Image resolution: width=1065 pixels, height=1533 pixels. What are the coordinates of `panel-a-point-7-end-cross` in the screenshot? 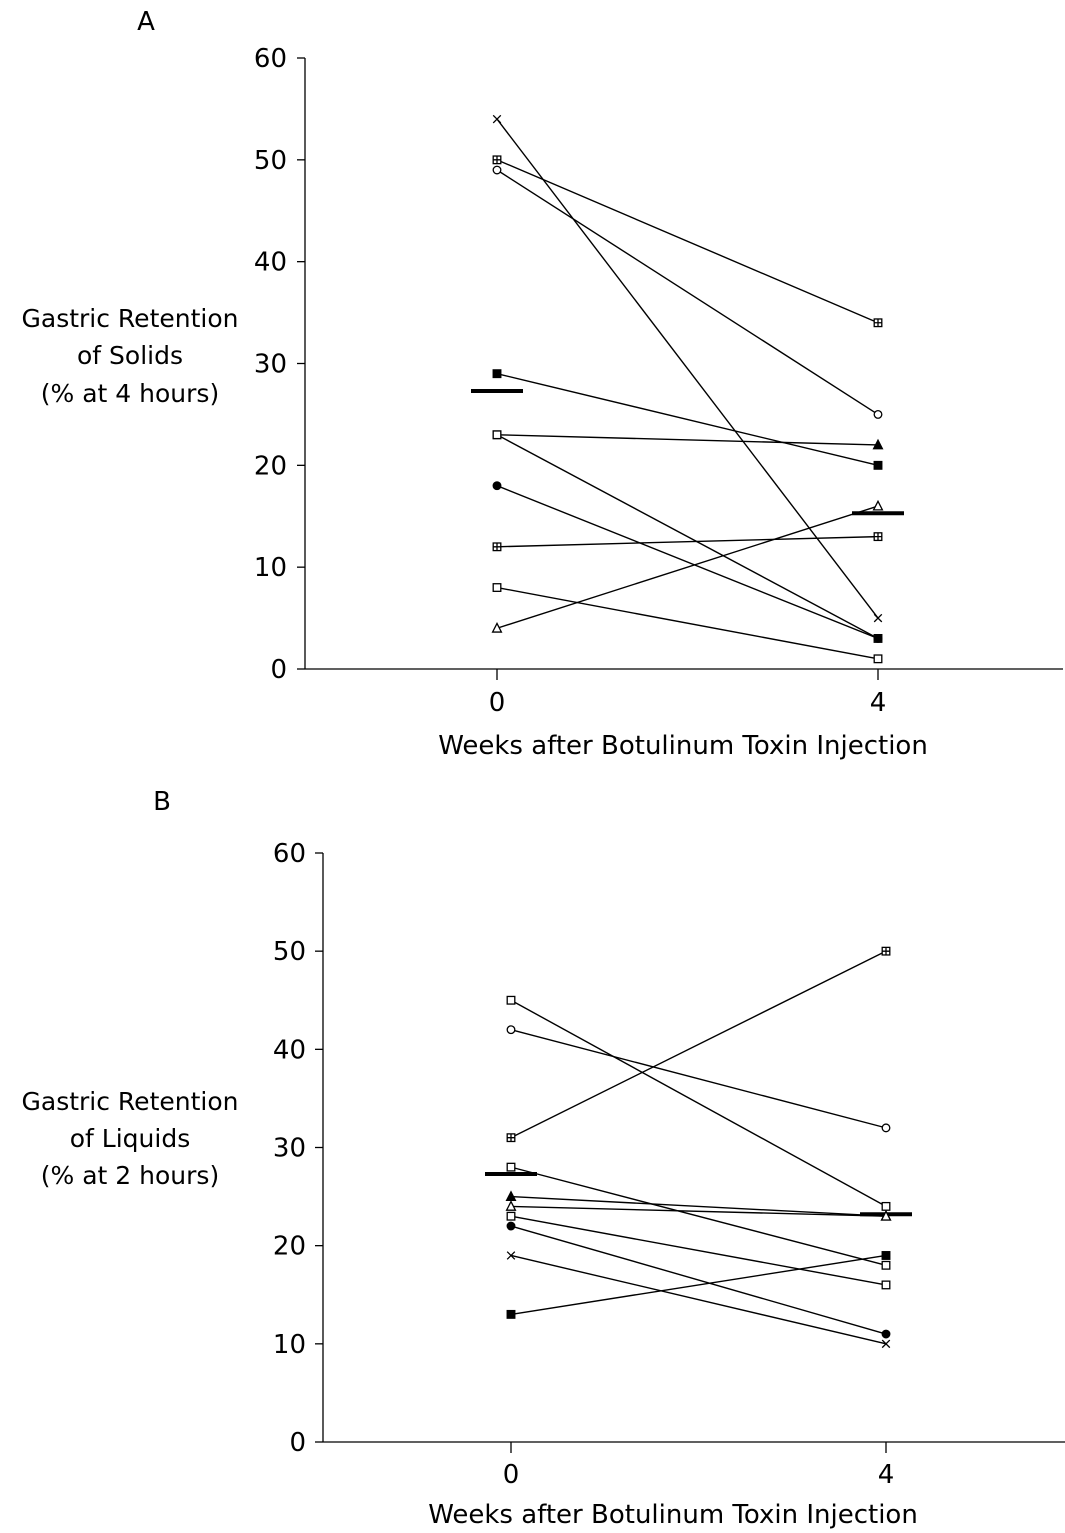 It's located at (878, 536).